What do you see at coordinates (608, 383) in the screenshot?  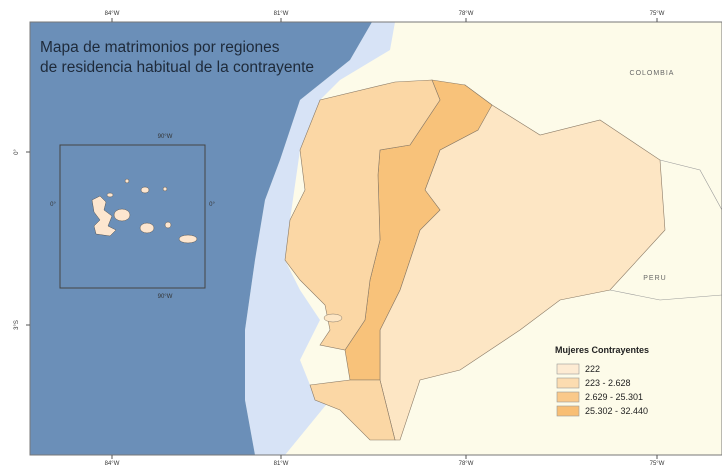 I see `legend-label: 223 - 2.628` at bounding box center [608, 383].